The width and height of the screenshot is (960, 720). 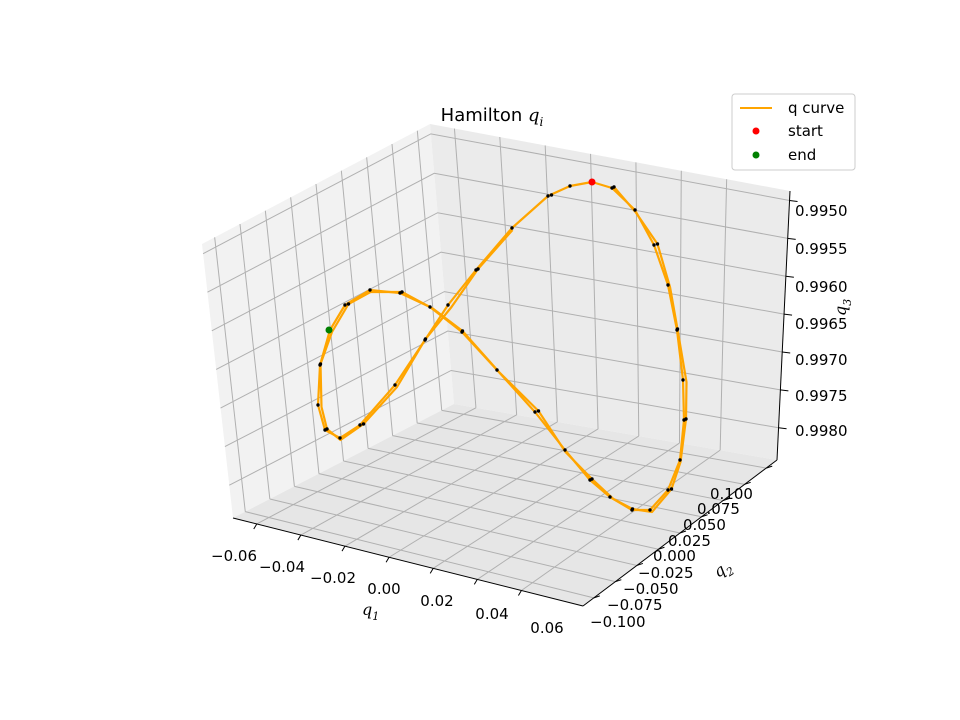 What do you see at coordinates (723, 570) in the screenshot?
I see `y-axis-label: q2` at bounding box center [723, 570].